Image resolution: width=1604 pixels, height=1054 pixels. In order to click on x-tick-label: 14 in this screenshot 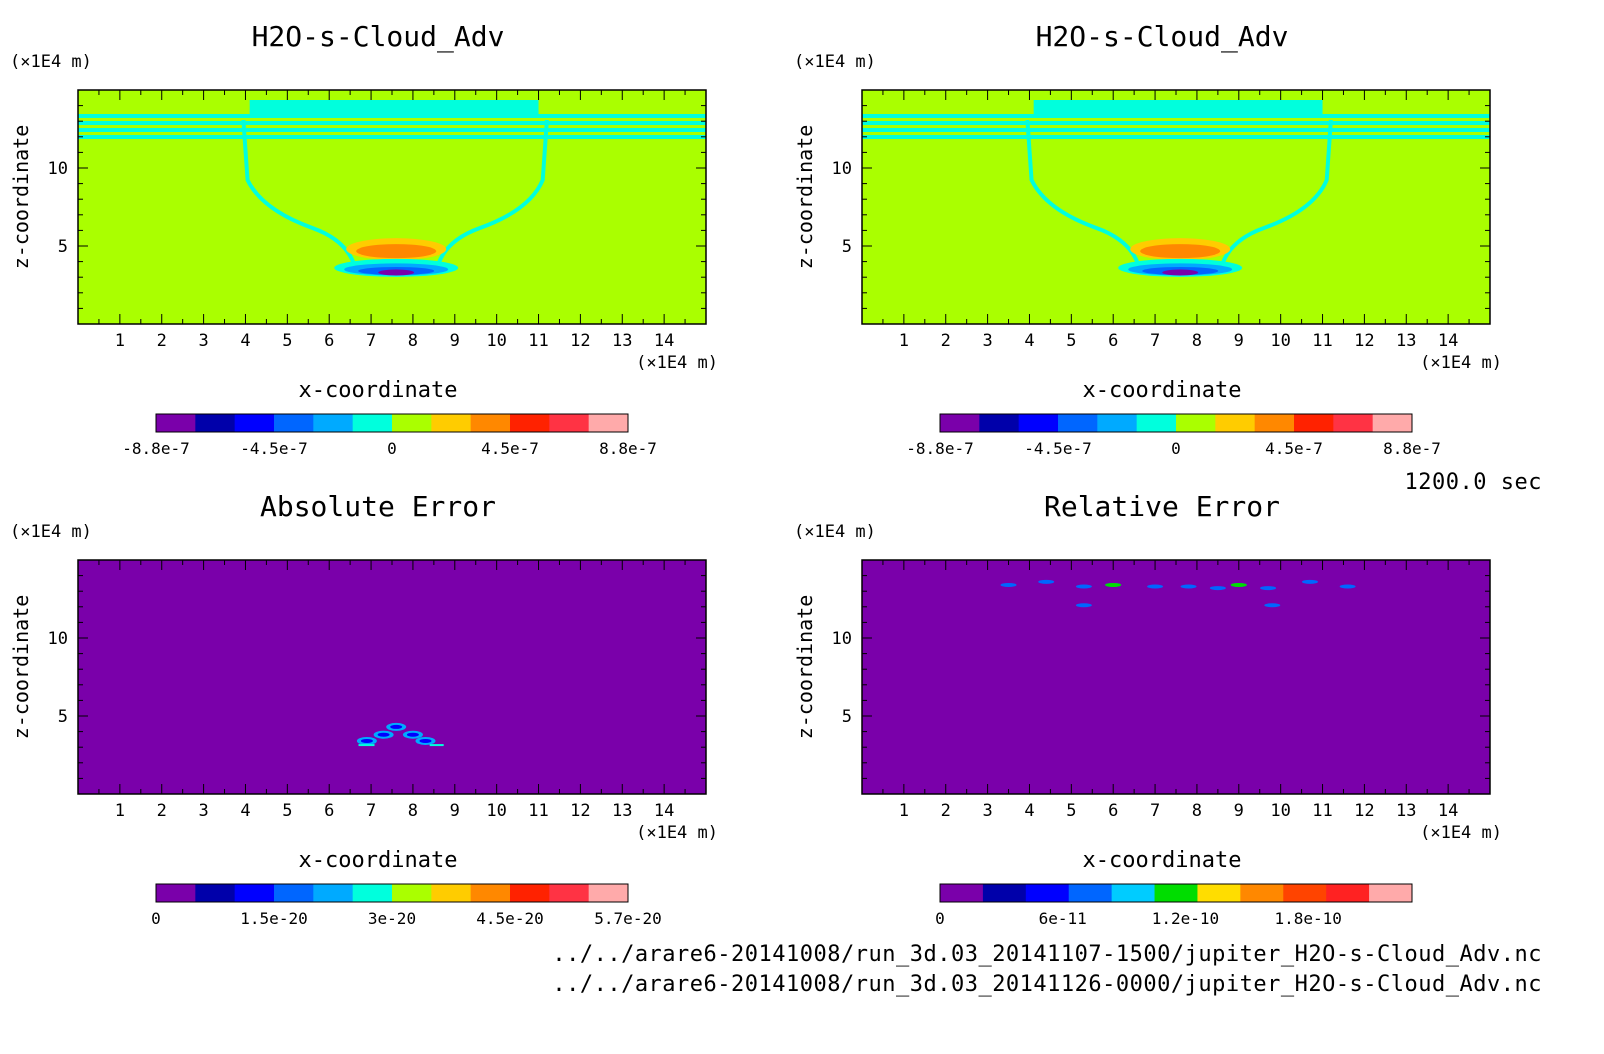, I will do `click(1448, 811)`.